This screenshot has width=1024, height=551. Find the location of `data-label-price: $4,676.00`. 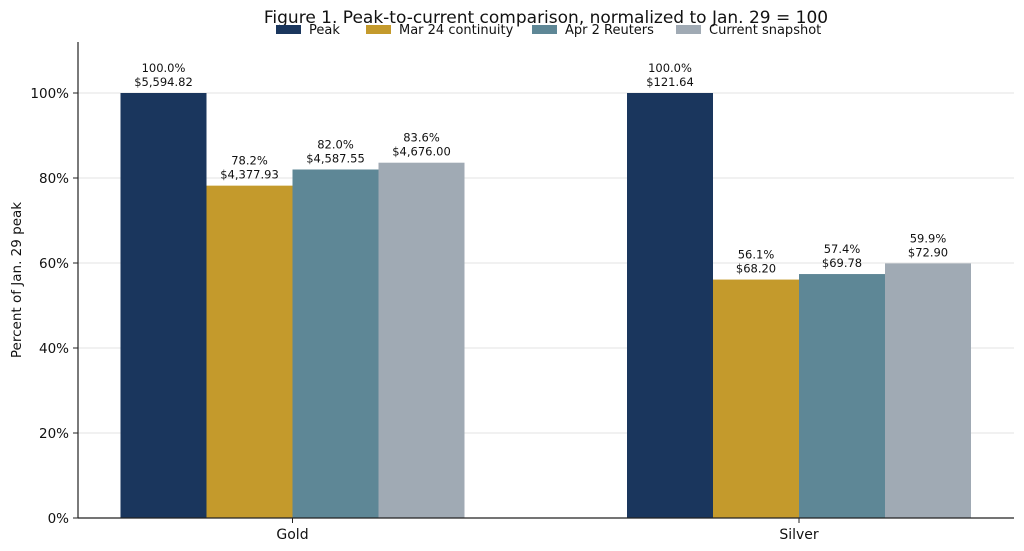

data-label-price: $4,676.00 is located at coordinates (421, 152).